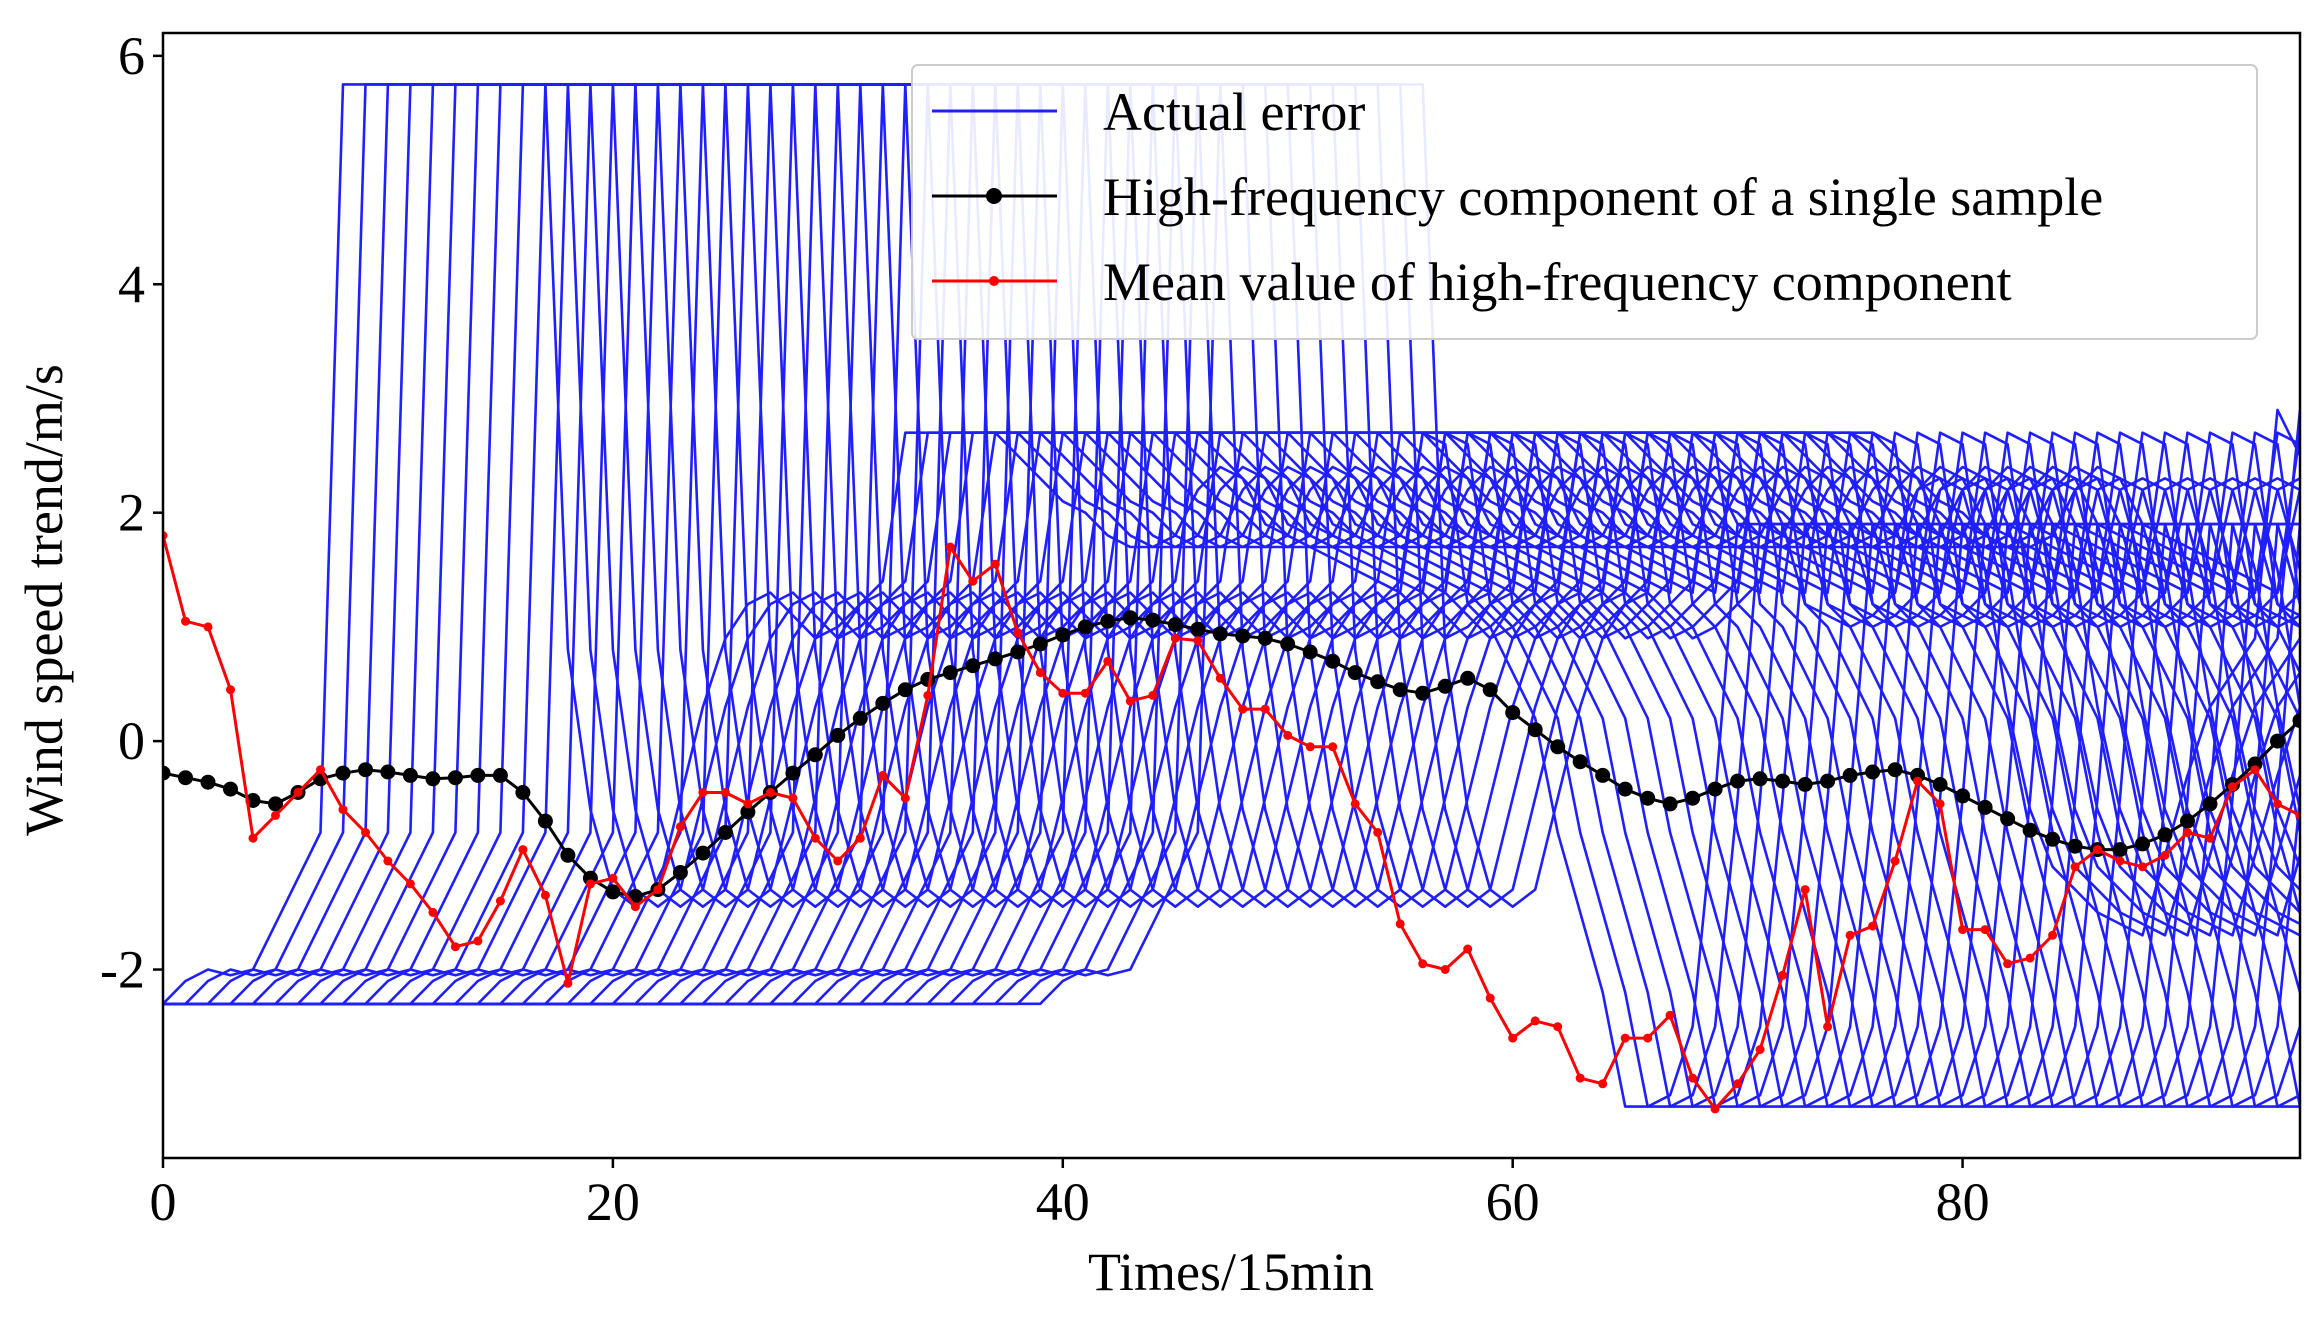 This screenshot has height=1318, width=2313. Describe the element at coordinates (131, 513) in the screenshot. I see `y-tick-label: 2` at that location.